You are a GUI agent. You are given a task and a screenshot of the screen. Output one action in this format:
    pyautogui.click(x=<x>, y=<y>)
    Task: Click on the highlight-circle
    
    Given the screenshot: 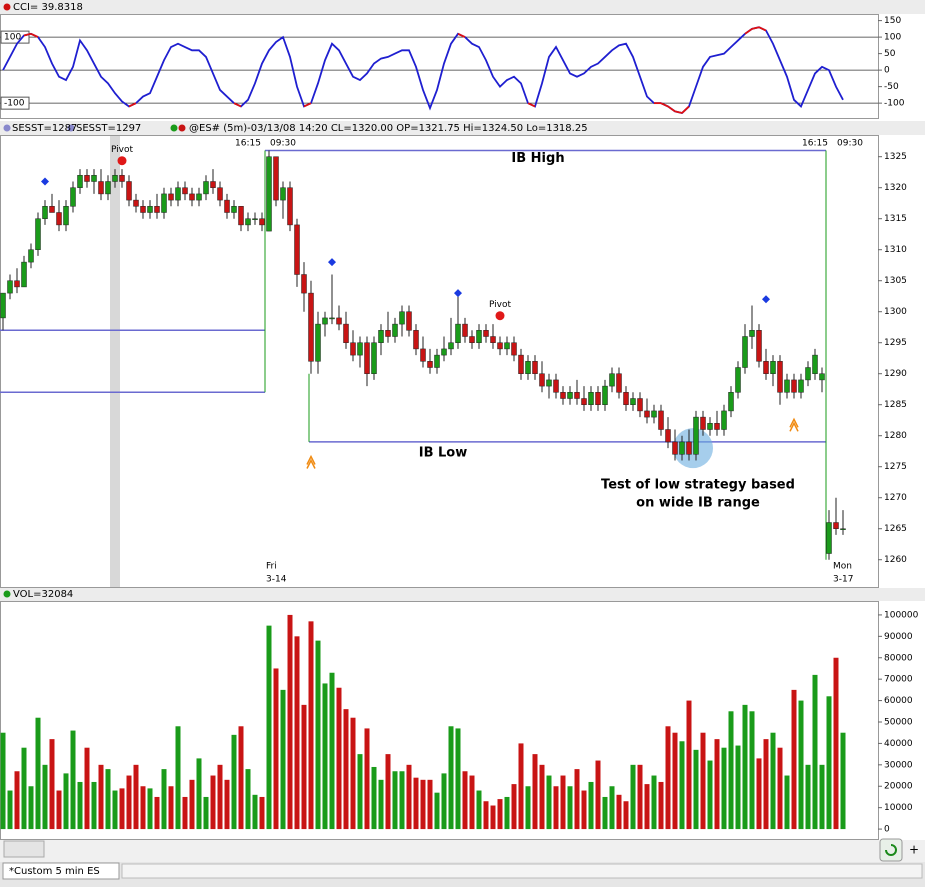 What is the action you would take?
    pyautogui.click(x=693, y=448)
    